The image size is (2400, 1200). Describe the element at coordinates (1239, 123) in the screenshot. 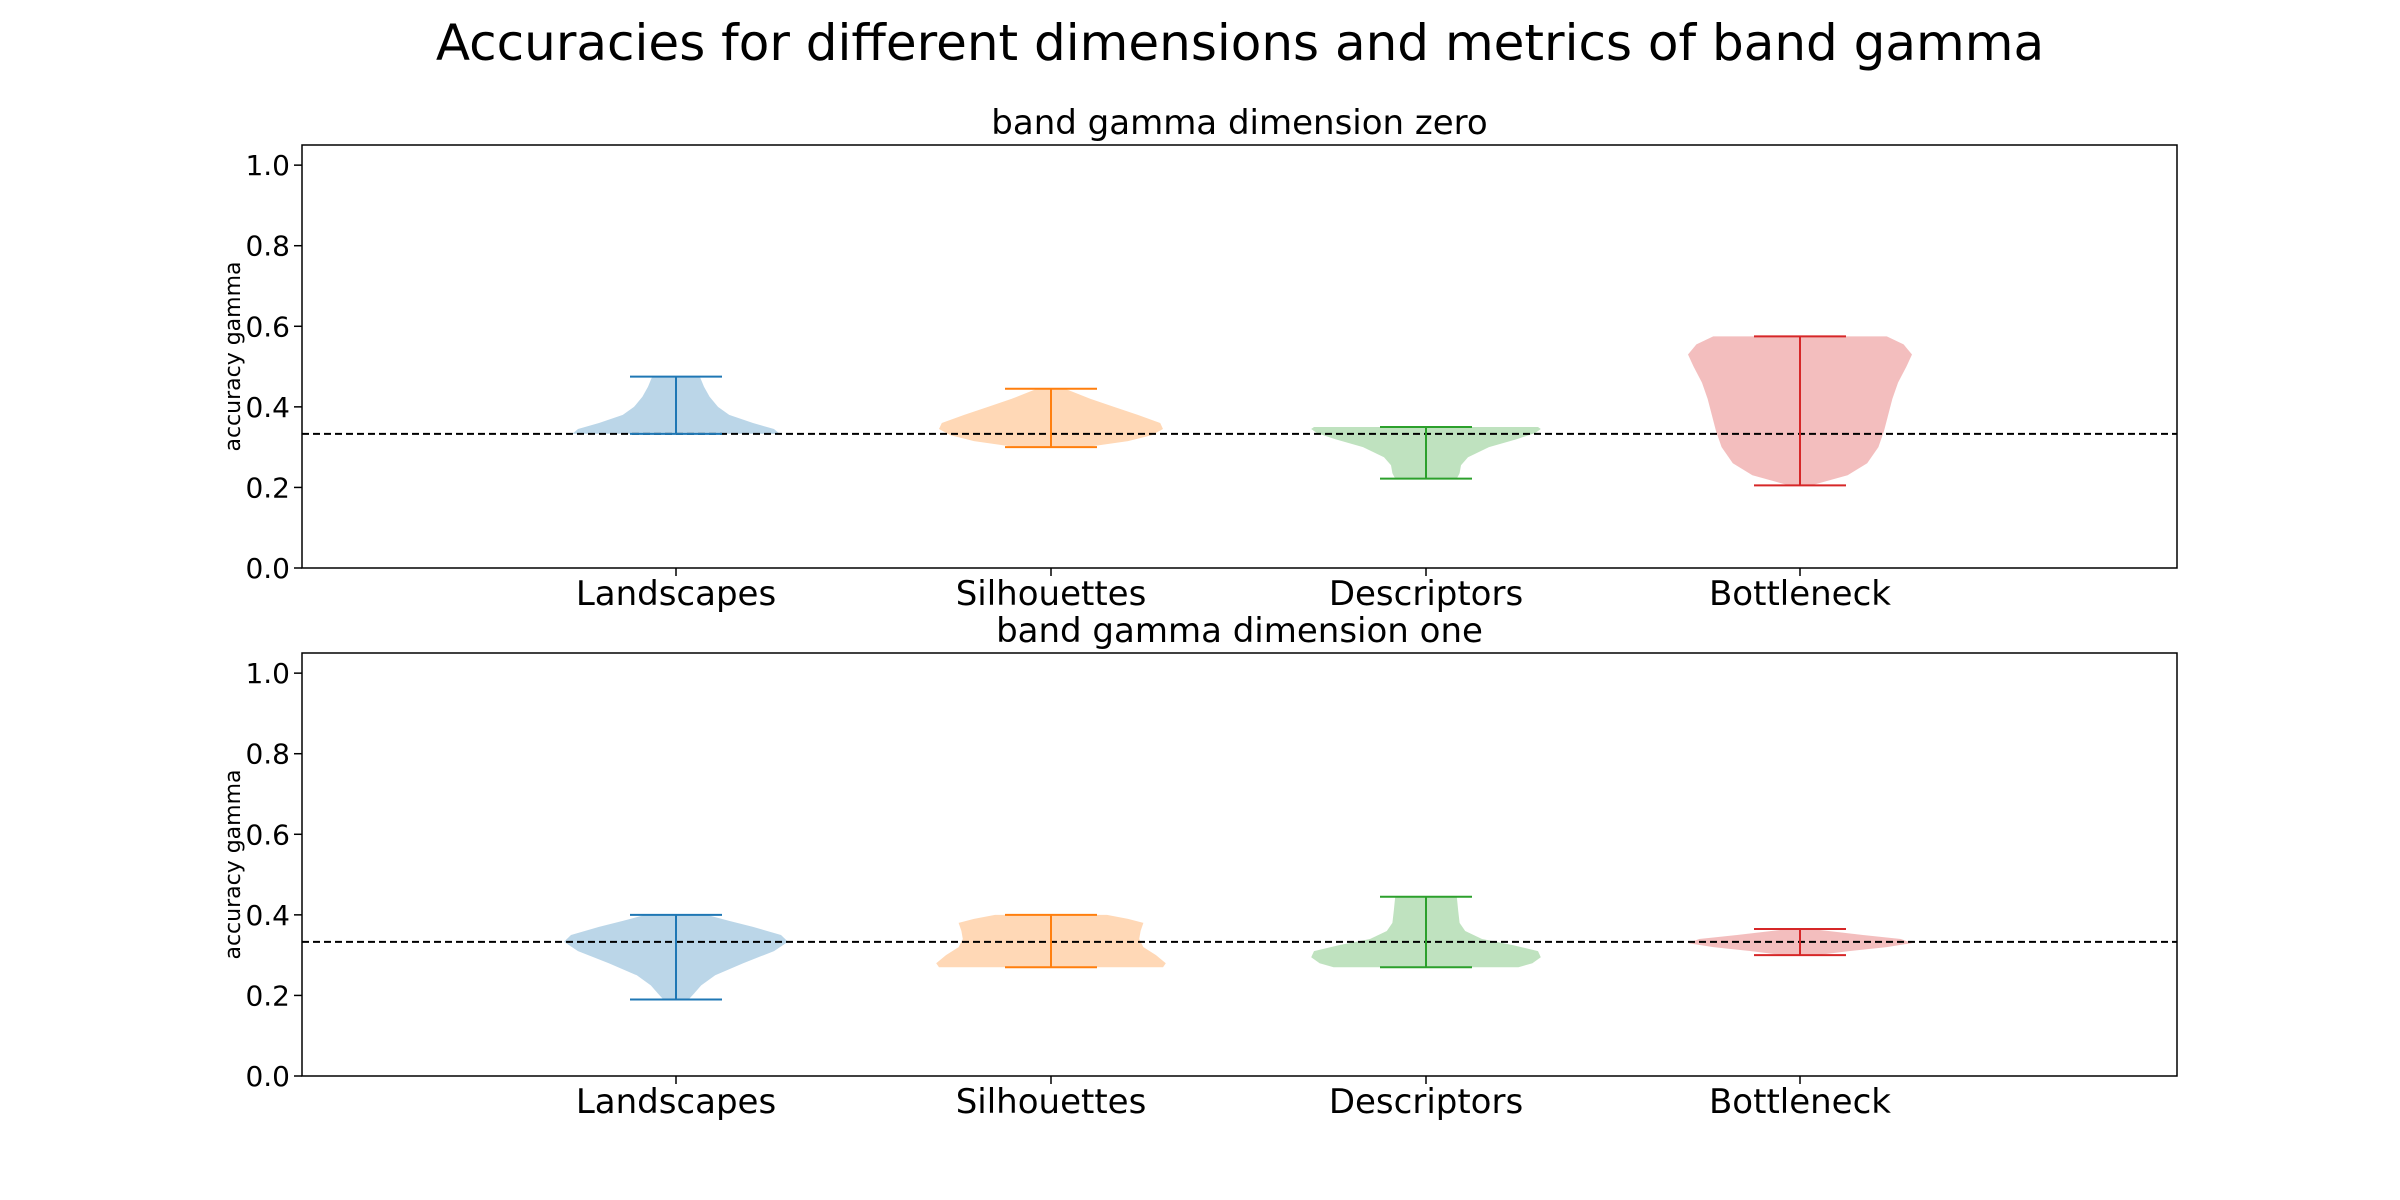

I see `subplot-title: band gamma dimension zero` at that location.